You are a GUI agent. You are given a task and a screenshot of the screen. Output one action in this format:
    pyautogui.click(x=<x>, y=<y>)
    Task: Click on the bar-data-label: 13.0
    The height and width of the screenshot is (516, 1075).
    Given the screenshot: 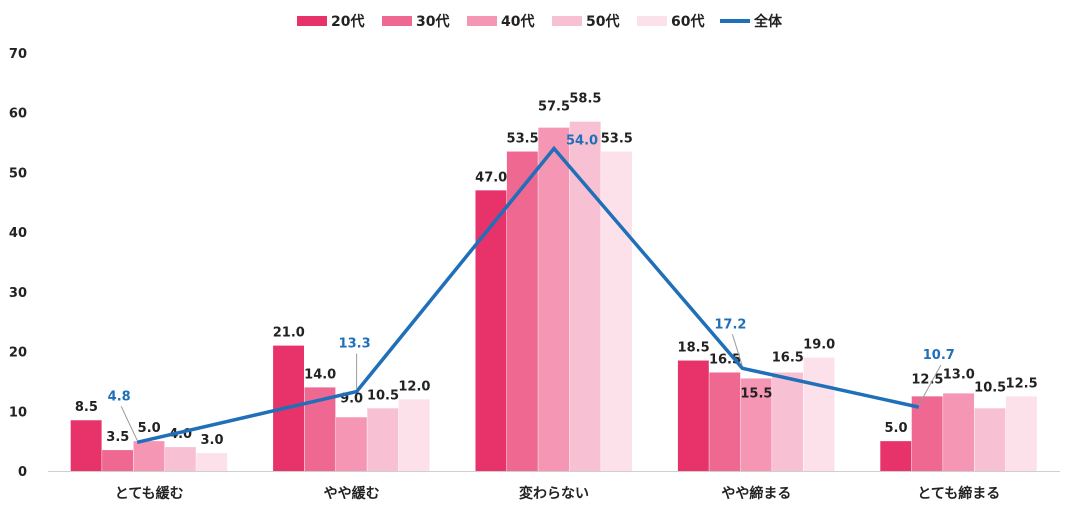 What is the action you would take?
    pyautogui.click(x=959, y=374)
    